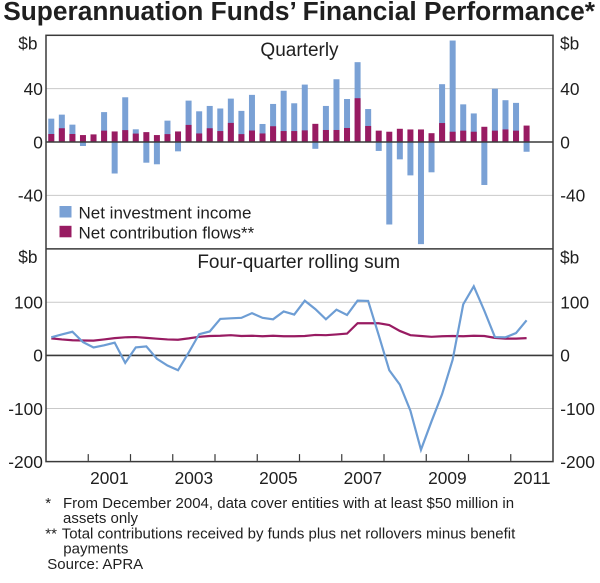 This screenshot has height=583, width=600. I want to click on svg-text: 2011, so click(531, 478).